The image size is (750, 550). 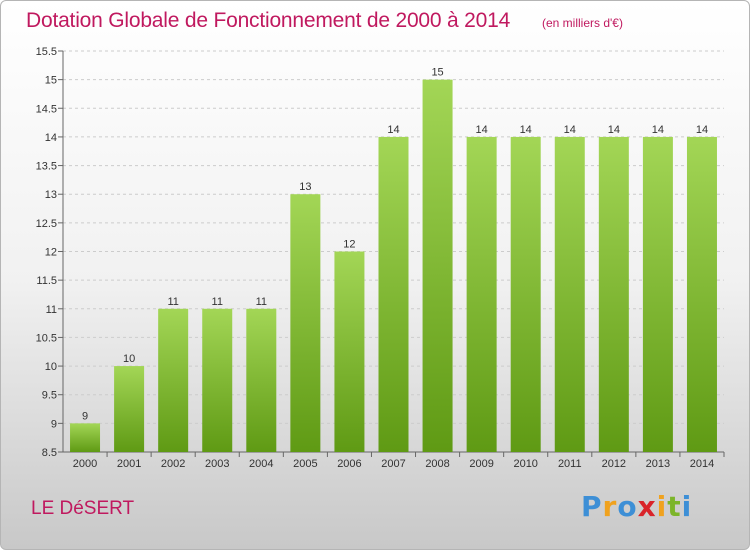 What do you see at coordinates (51, 253) in the screenshot?
I see `y-tick-label: 12` at bounding box center [51, 253].